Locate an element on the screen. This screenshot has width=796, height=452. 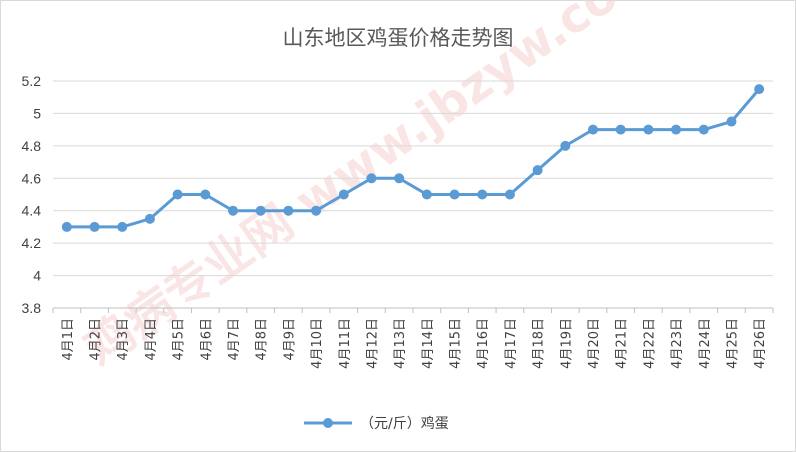
legend-label: （元/斤）鸡蛋 is located at coordinates (404, 423).